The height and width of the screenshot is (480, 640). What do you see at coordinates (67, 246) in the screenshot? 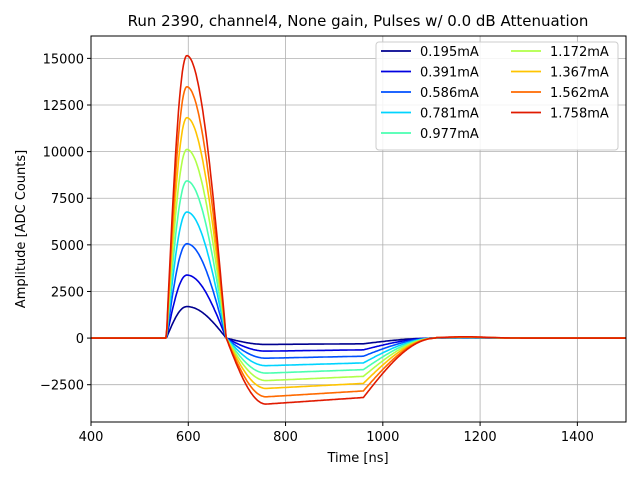
I see `y-tick-label: 5000` at bounding box center [67, 246].